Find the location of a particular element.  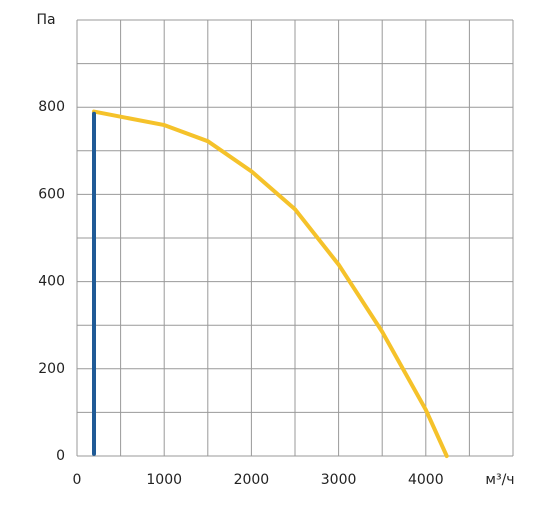

x-tick-label: 1000 is located at coordinates (164, 480).